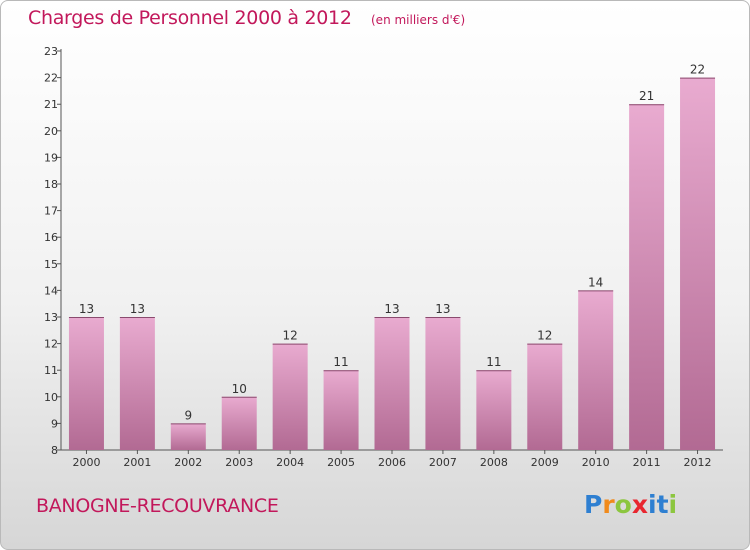 The image size is (750, 550). Describe the element at coordinates (290, 462) in the screenshot. I see `x-tick-label: 2004` at that location.